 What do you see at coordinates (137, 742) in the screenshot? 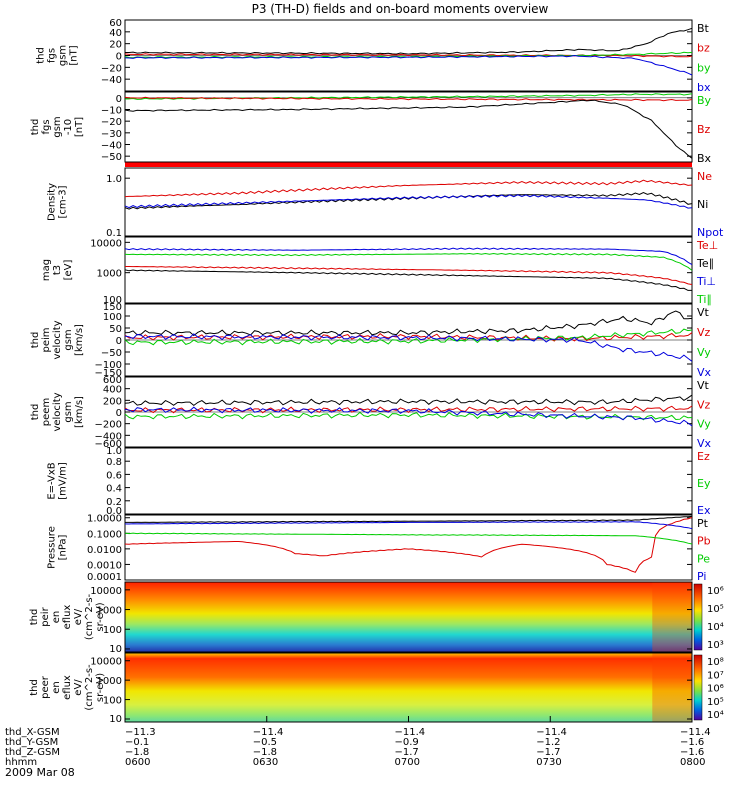
I see `x-tick-label: −0.1` at bounding box center [137, 742].